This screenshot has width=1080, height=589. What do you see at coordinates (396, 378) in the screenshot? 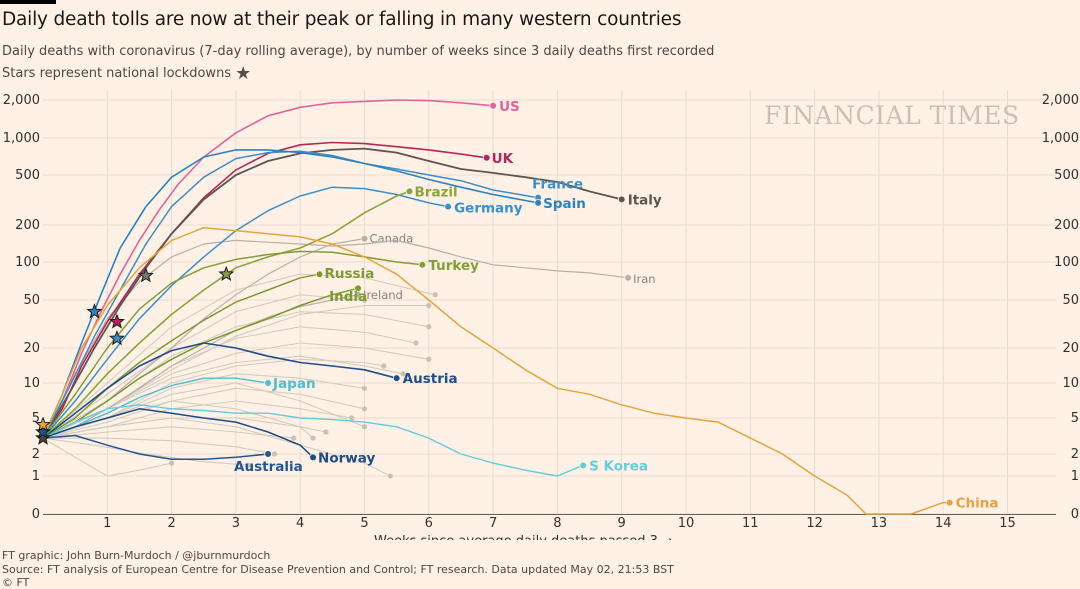
I see `series-end-dot-austria` at bounding box center [396, 378].